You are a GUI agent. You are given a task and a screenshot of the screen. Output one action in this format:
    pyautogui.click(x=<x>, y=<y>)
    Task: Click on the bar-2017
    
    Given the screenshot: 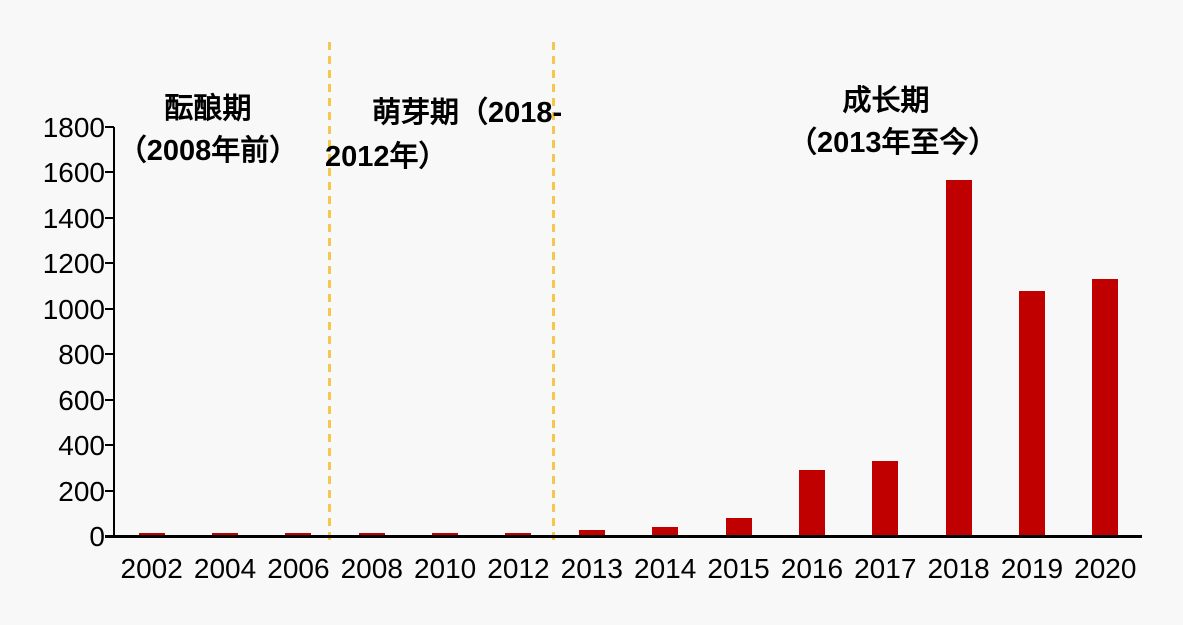 What is the action you would take?
    pyautogui.click(x=885, y=498)
    